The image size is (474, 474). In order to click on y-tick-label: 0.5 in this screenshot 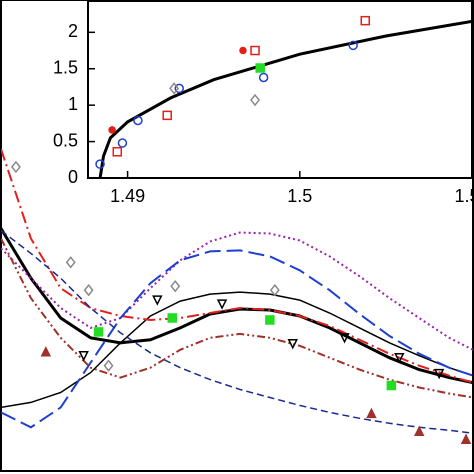, I will do `click(65, 140)`.